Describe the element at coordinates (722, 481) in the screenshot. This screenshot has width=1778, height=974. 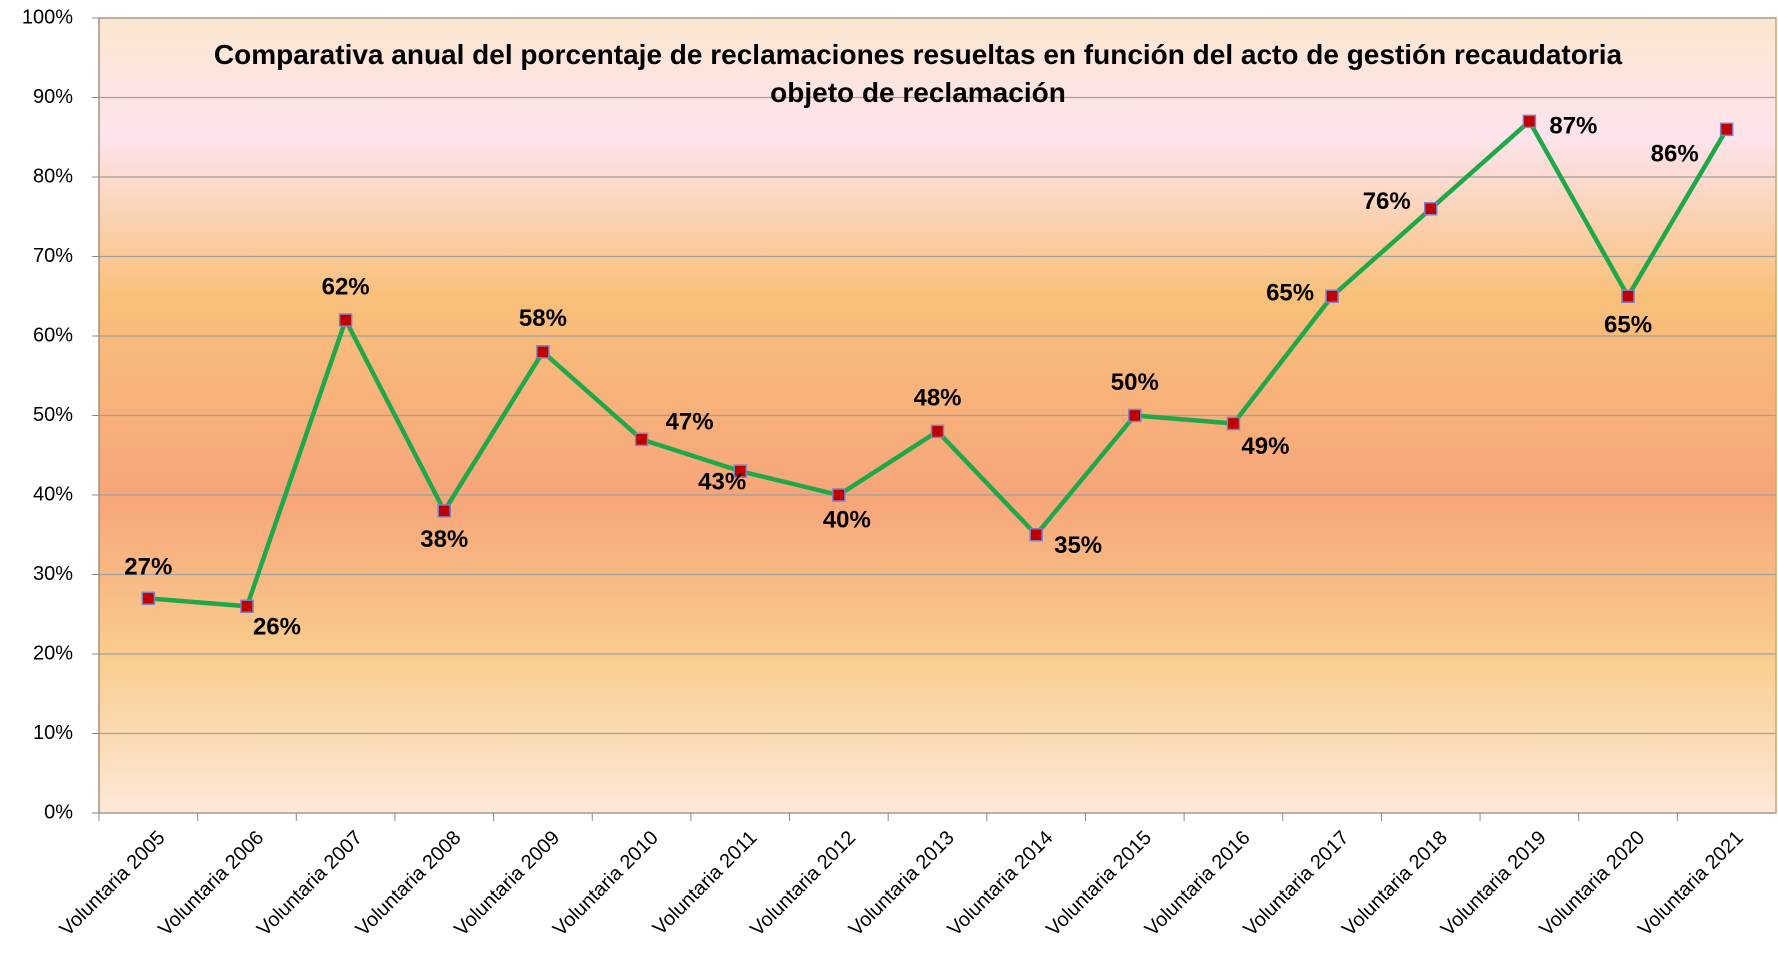
I see `data-label: 43%` at that location.